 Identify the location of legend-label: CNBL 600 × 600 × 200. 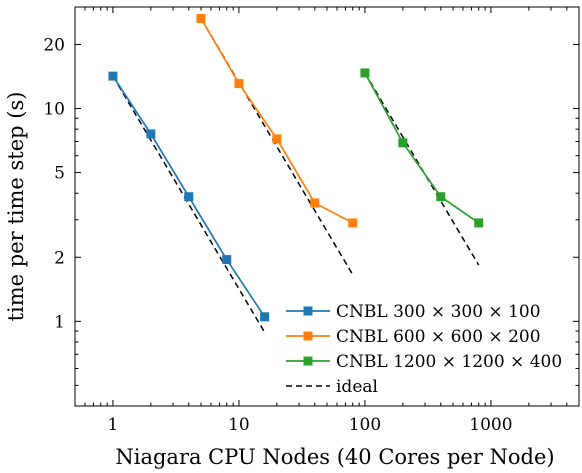
(438, 337).